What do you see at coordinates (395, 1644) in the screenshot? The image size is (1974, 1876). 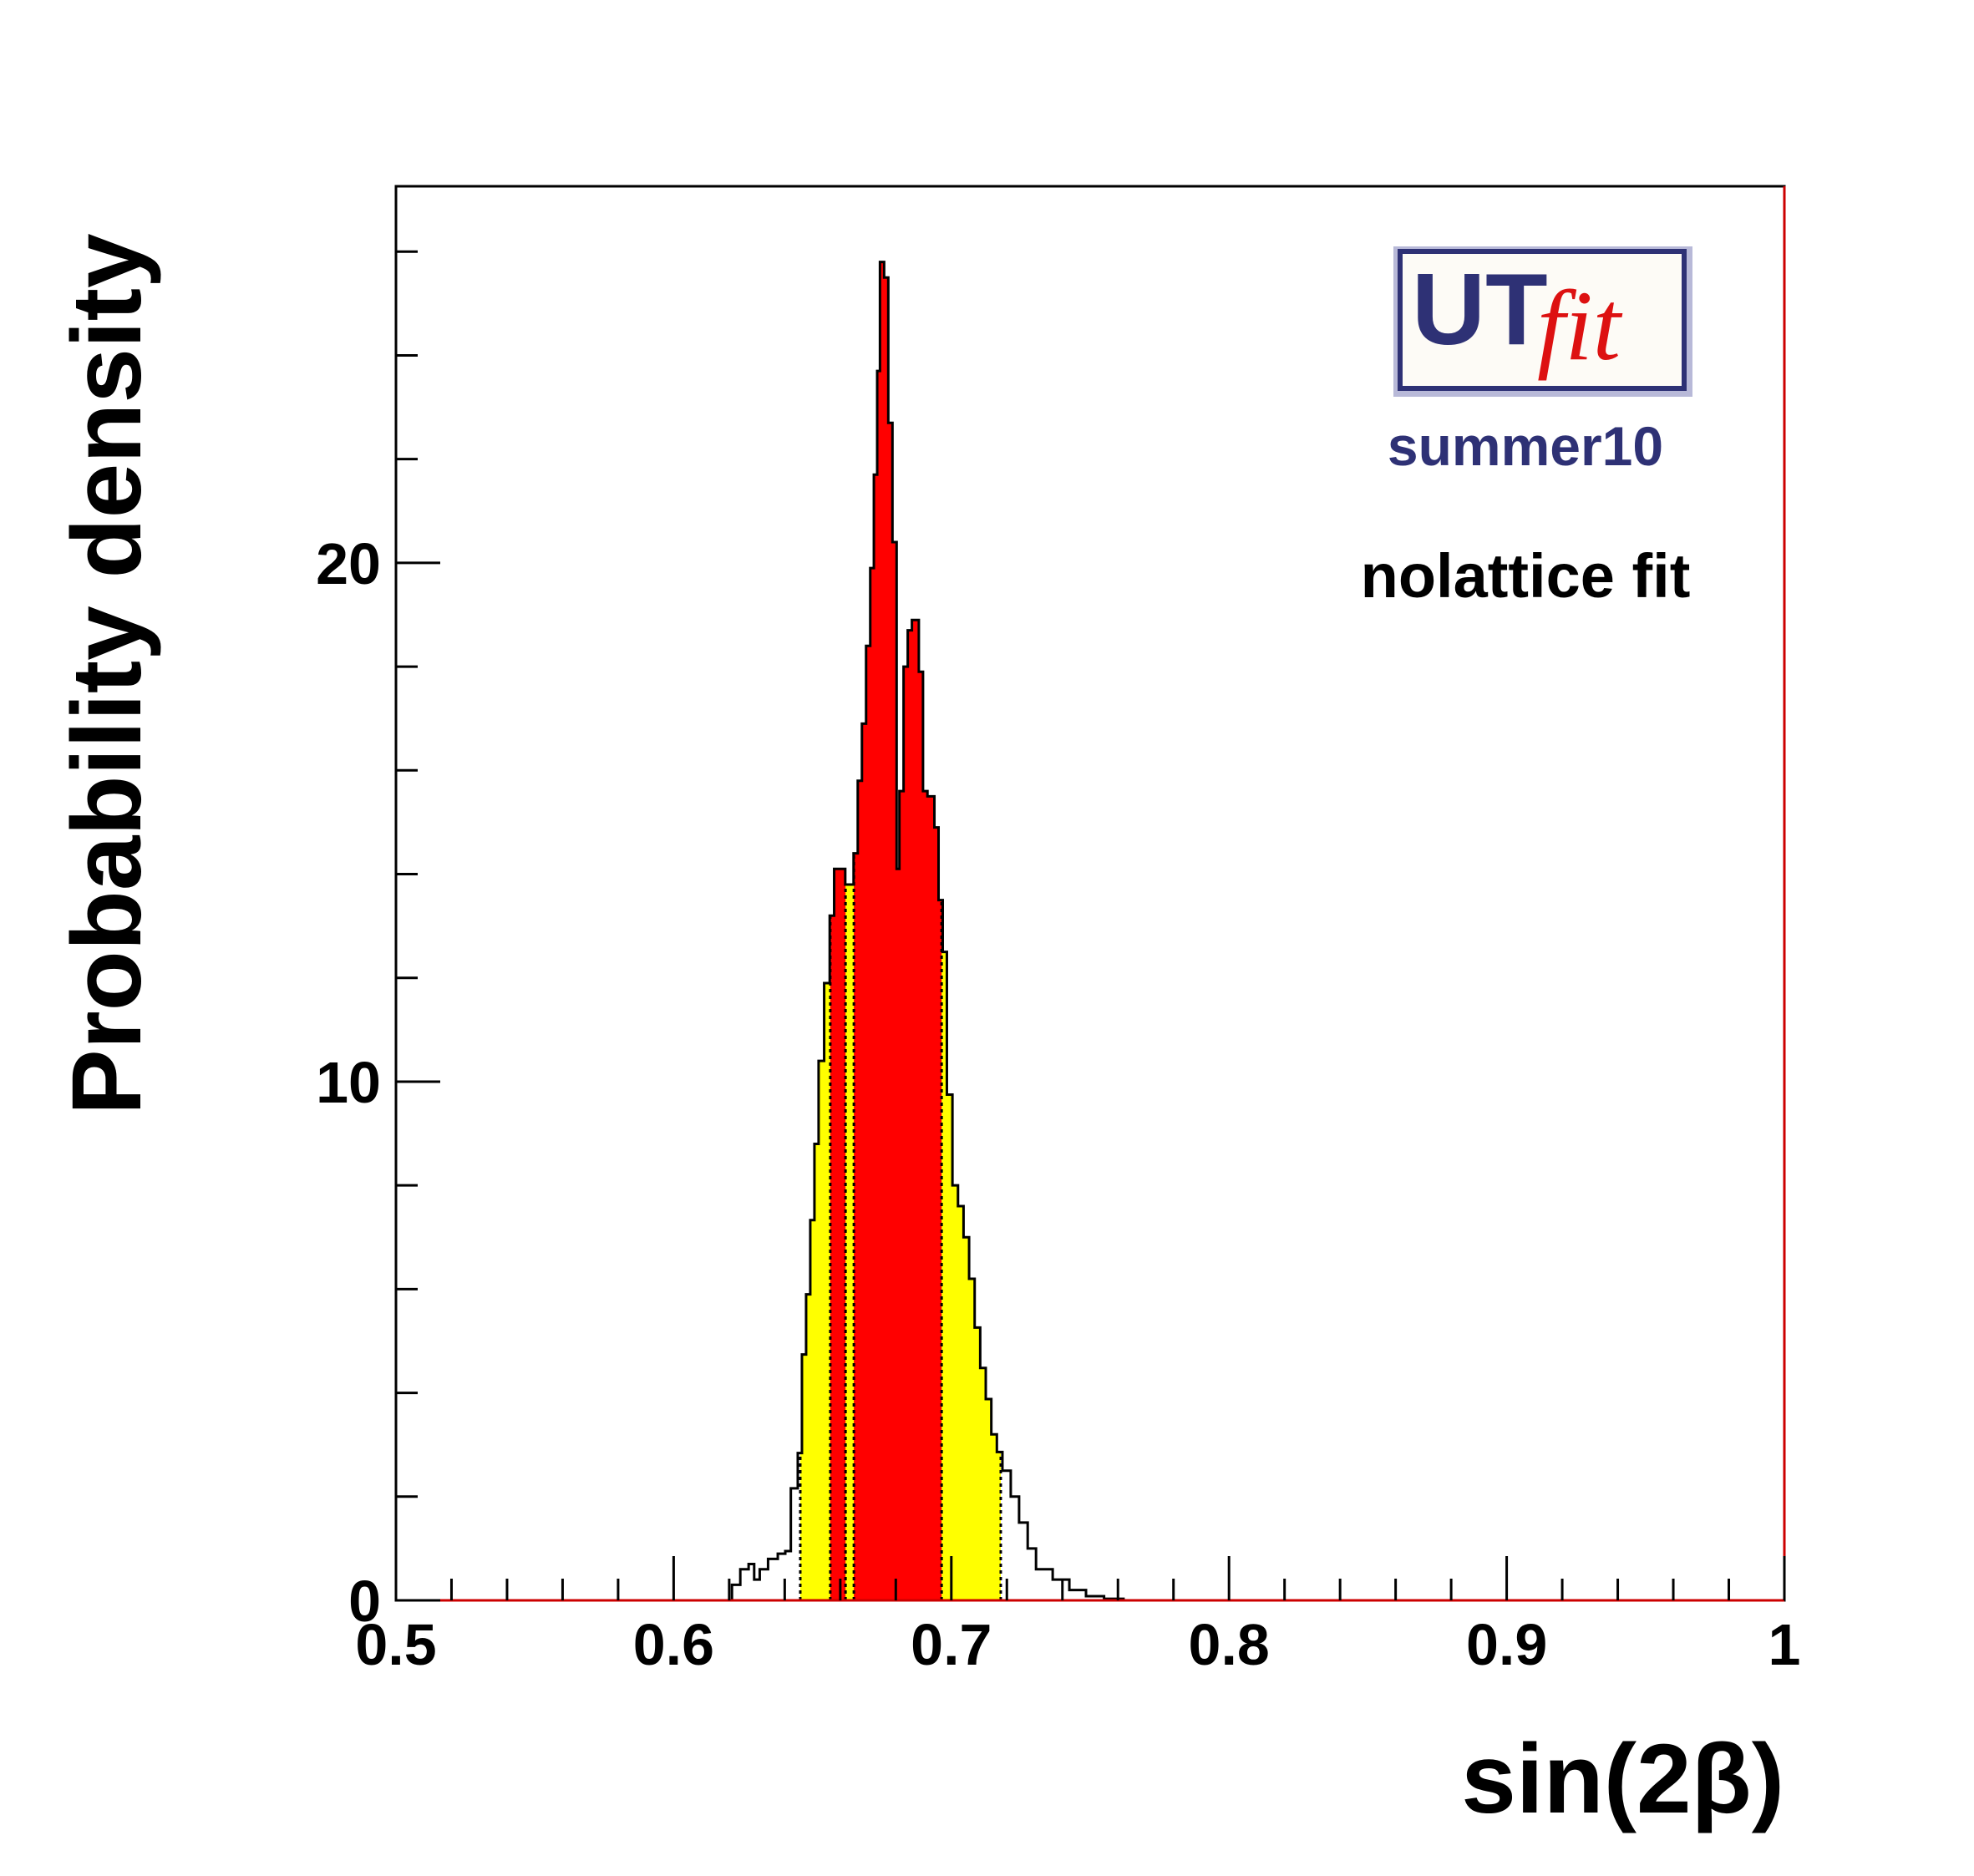 I see `x-tick-label: 0.5` at bounding box center [395, 1644].